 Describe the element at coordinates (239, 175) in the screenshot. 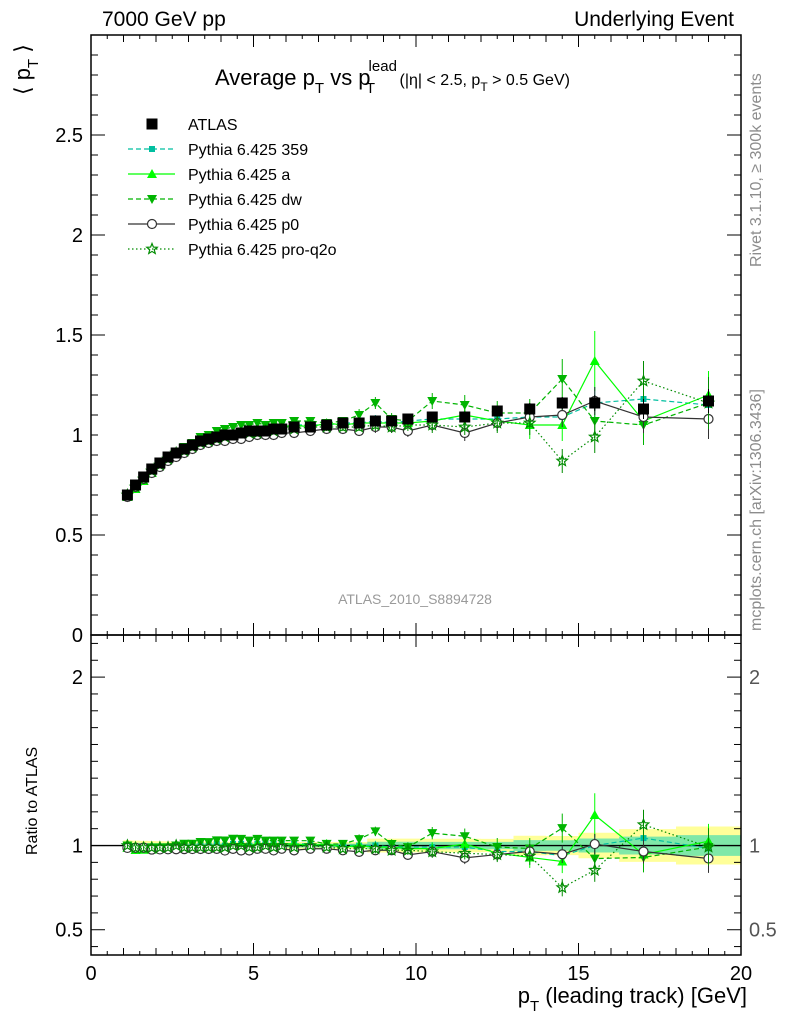

I see `legend-label: Pythia 6.425 a` at that location.